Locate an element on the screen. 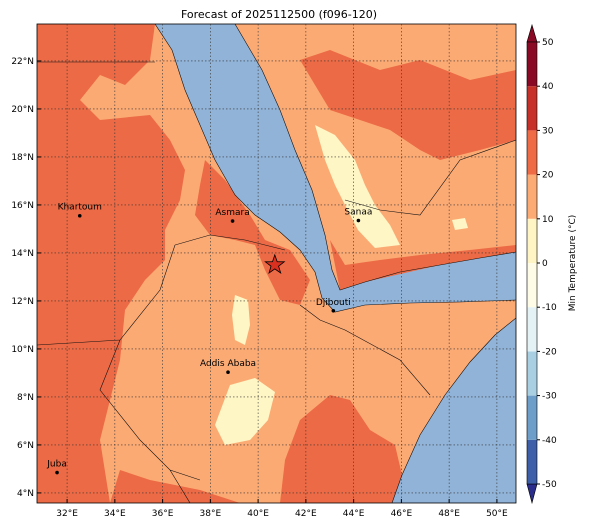 This screenshot has width=591, height=532. y-tick-label: 12°N is located at coordinates (22, 302).